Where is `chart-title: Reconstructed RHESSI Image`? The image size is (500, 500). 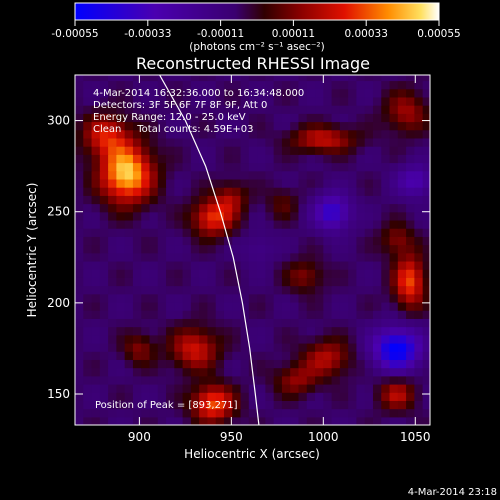
chart-title: Reconstructed RHESSI Image is located at coordinates (253, 63).